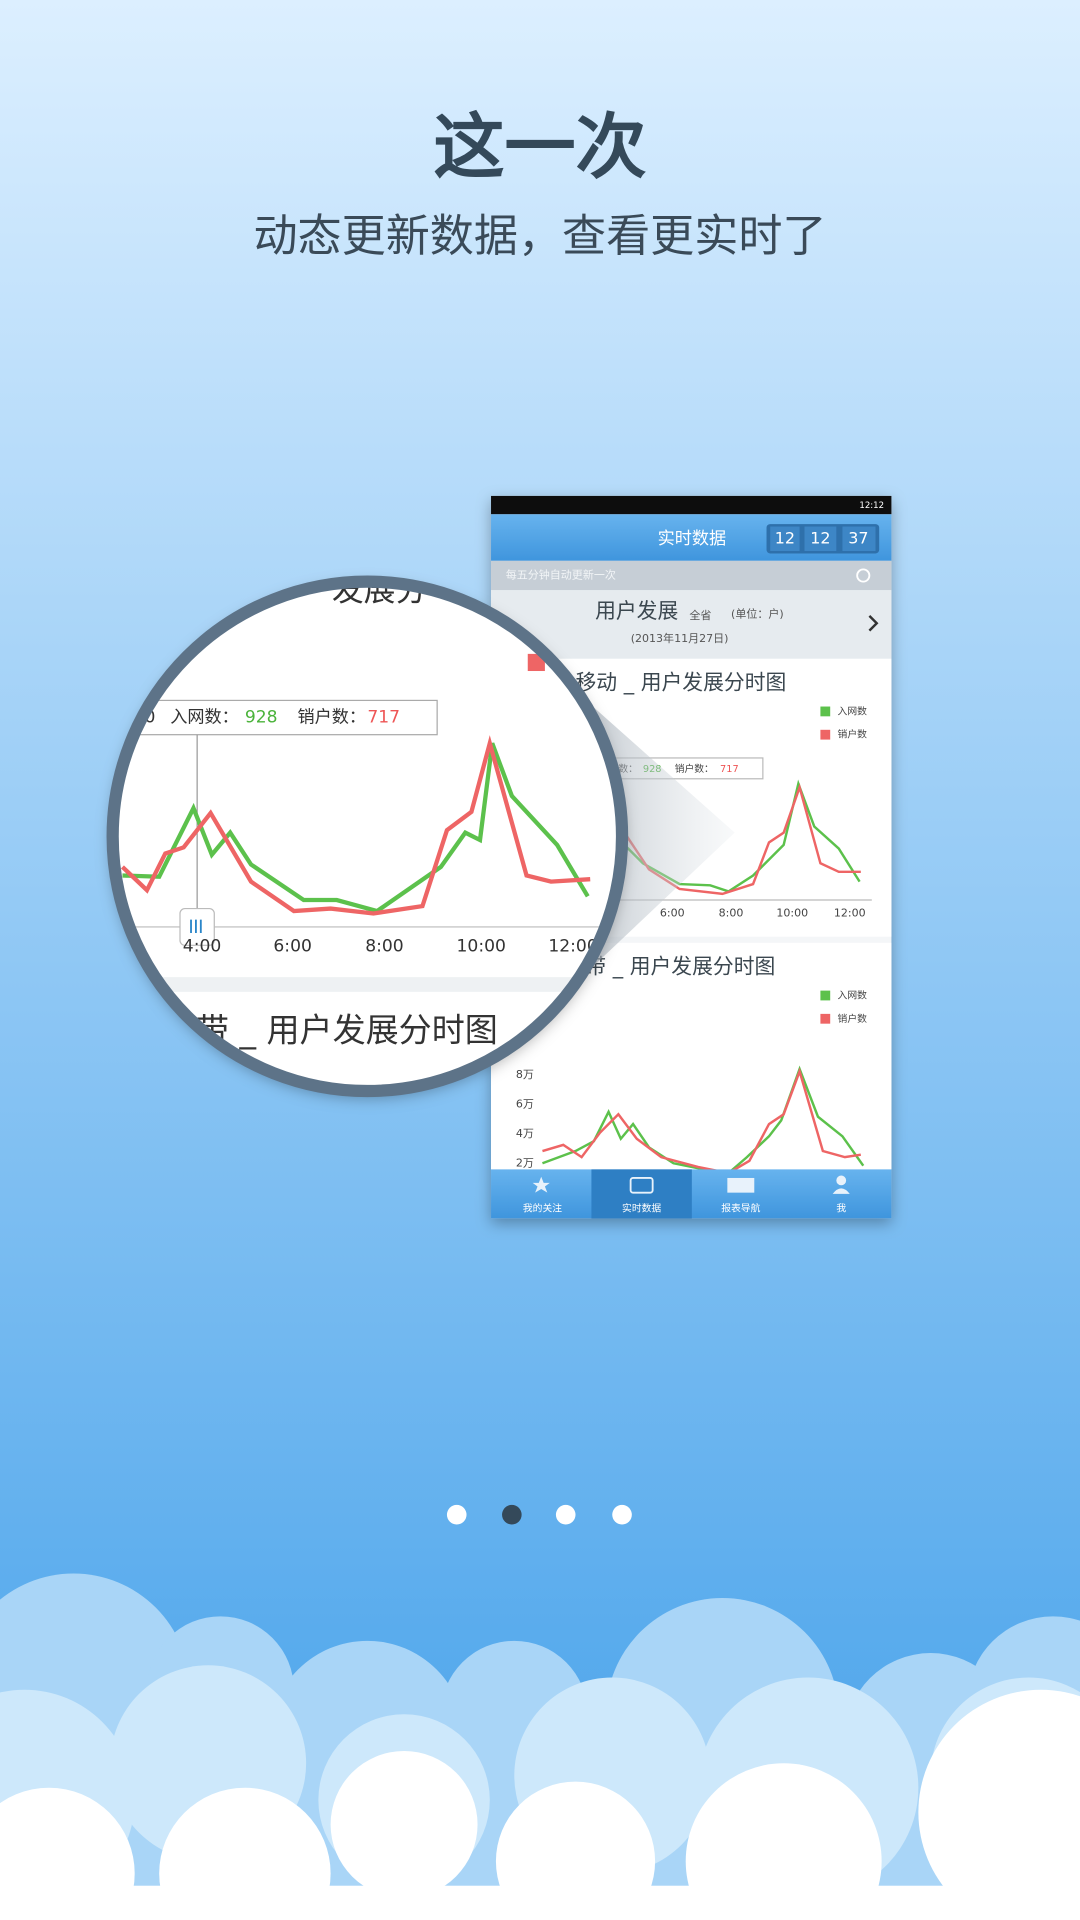 The image size is (1080, 1920). I want to click on tab: 实时数据, so click(641, 1208).